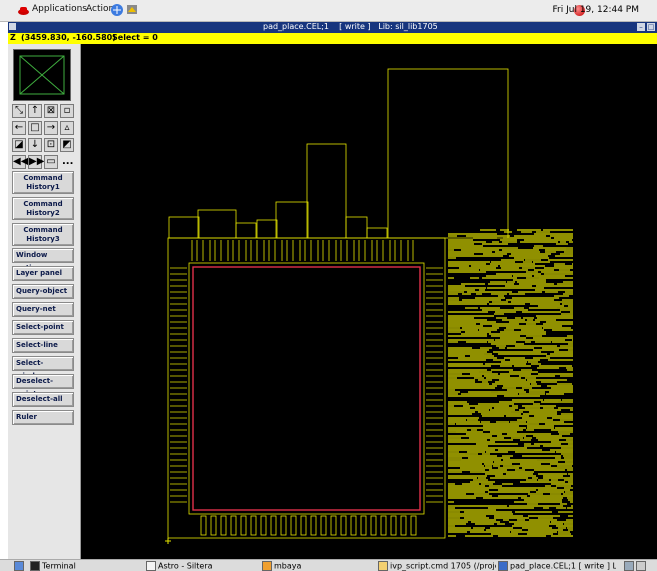 This screenshot has width=657, height=571. I want to click on button-label: History2, so click(43, 213).